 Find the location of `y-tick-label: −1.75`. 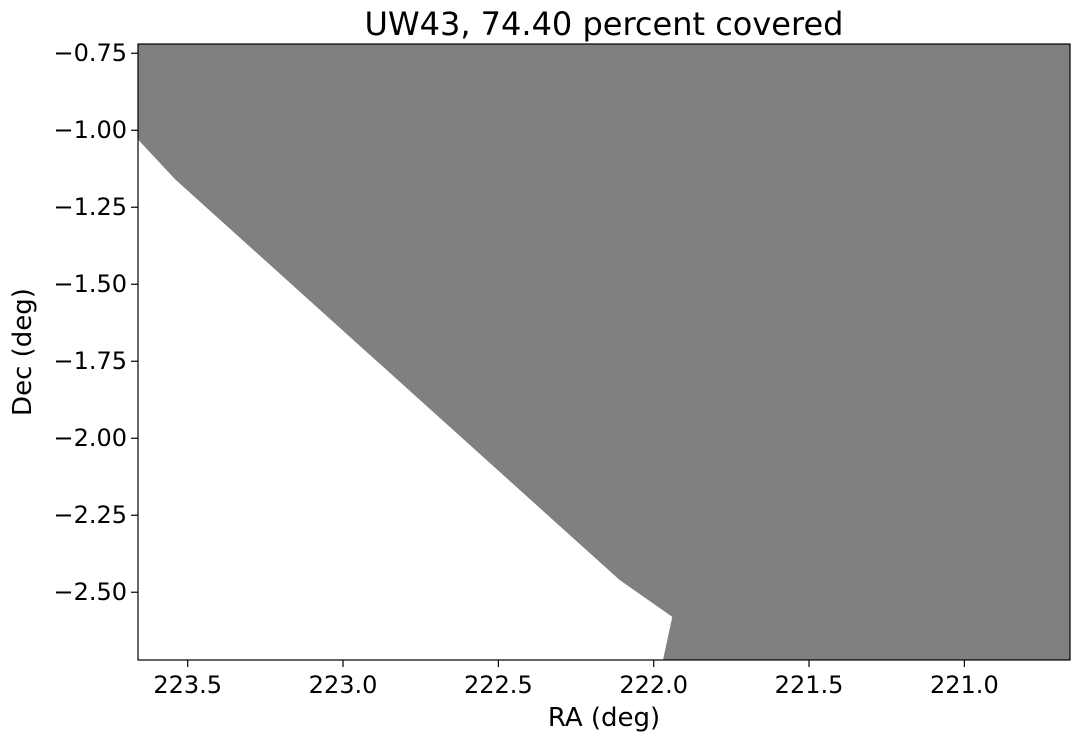

y-tick-label: −1.75 is located at coordinates (90, 361).